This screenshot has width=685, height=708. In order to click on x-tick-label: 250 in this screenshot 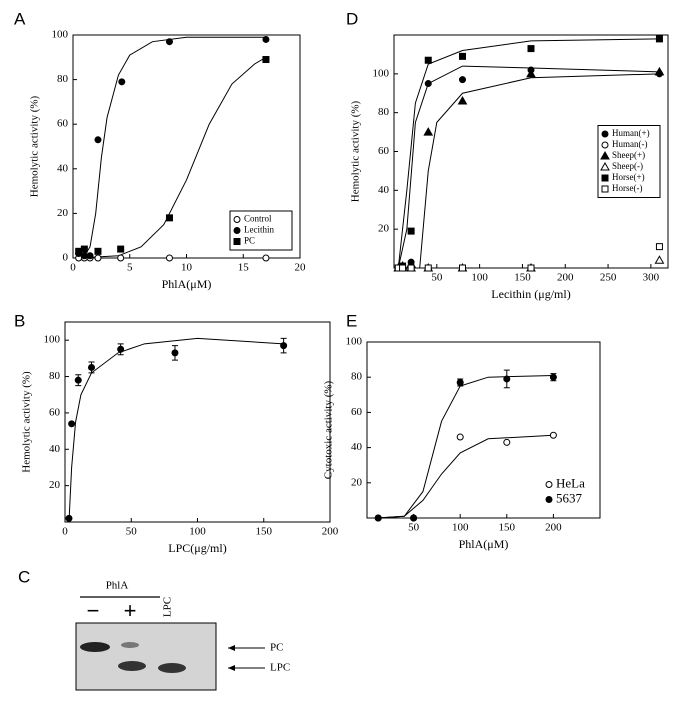, I will do `click(608, 278)`.